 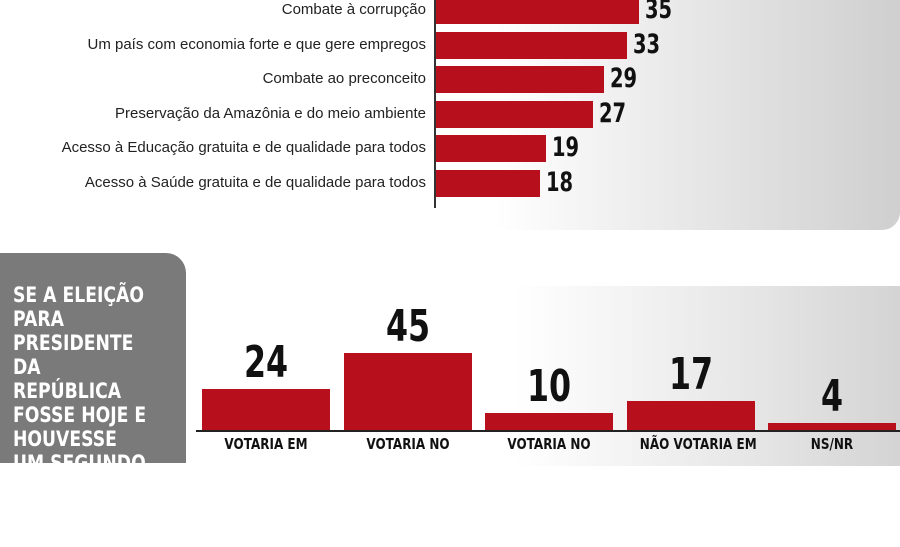 I want to click on bar-value-label: 29, so click(x=624, y=79).